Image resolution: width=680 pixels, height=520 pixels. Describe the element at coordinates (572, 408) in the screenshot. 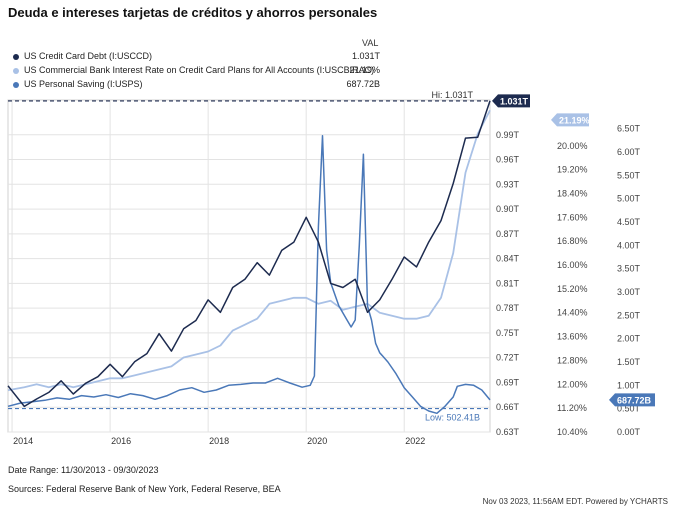

I see `rate-axis-tick-label: 11.20%` at that location.